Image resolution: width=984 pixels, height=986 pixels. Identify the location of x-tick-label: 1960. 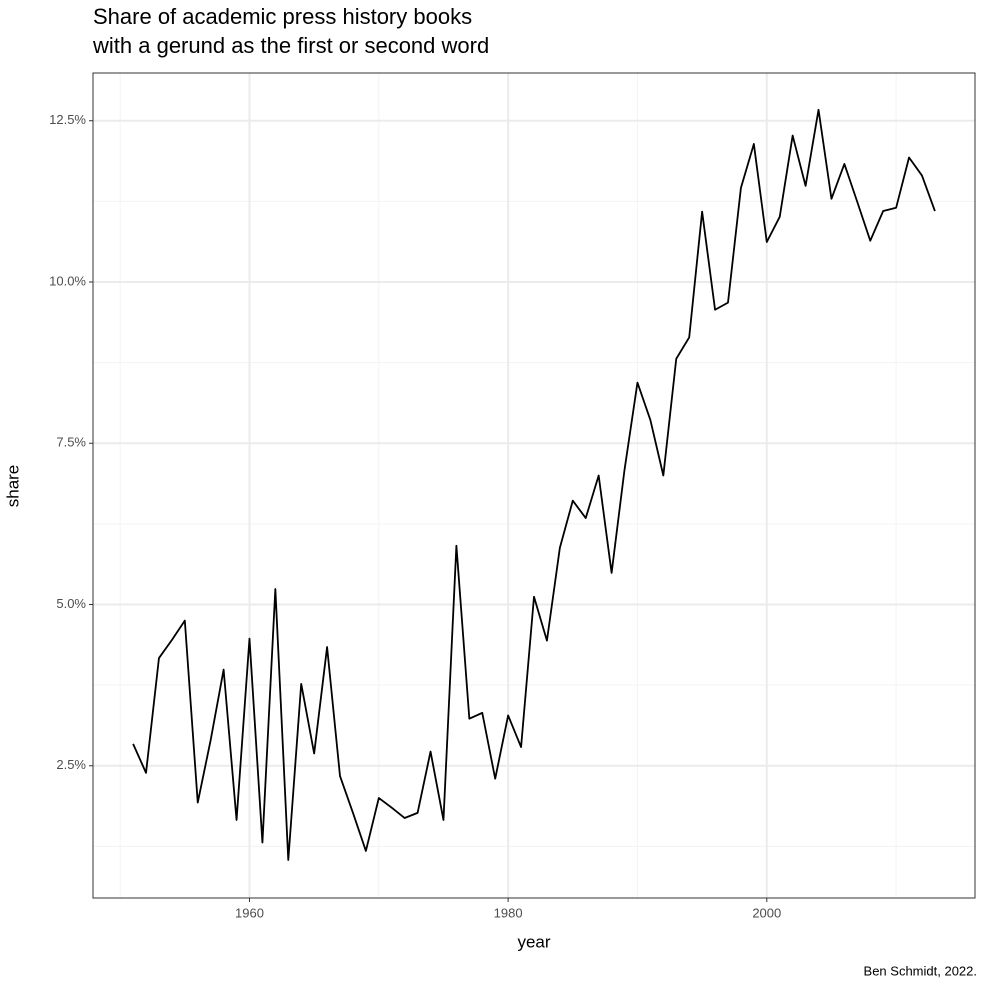
(249, 912).